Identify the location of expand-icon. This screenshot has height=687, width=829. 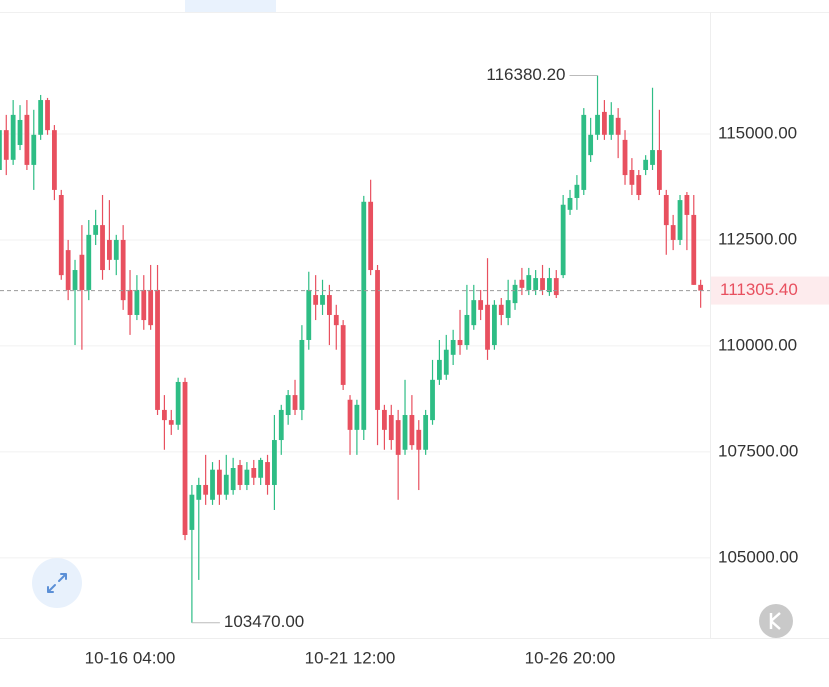
(57, 583).